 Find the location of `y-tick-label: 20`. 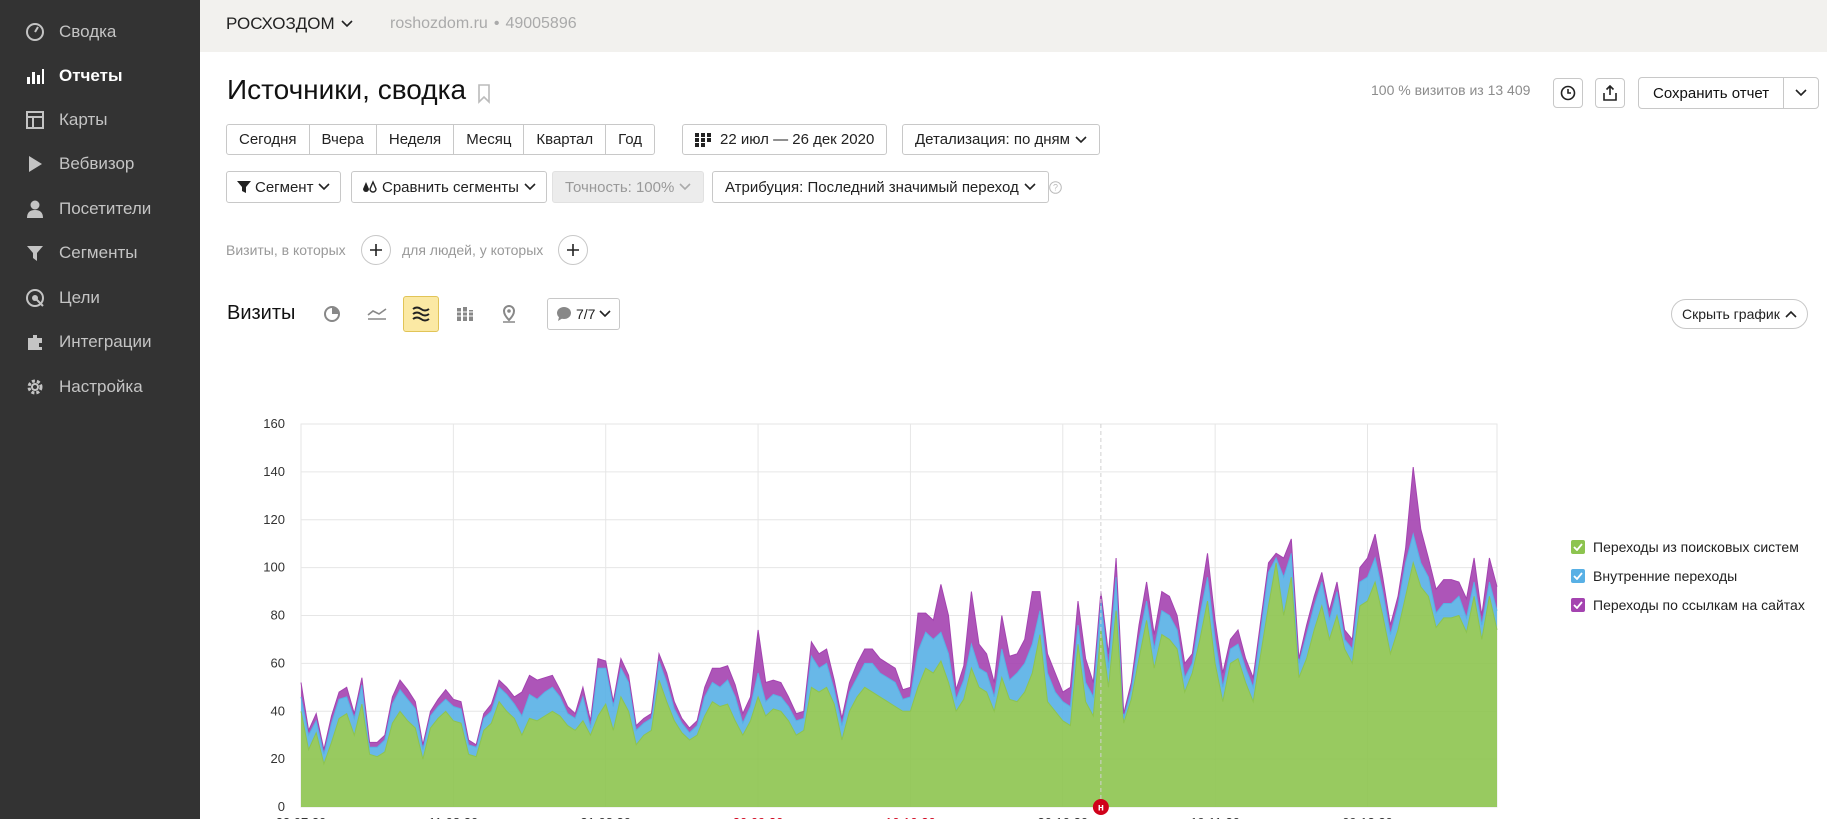

y-tick-label: 20 is located at coordinates (278, 758).